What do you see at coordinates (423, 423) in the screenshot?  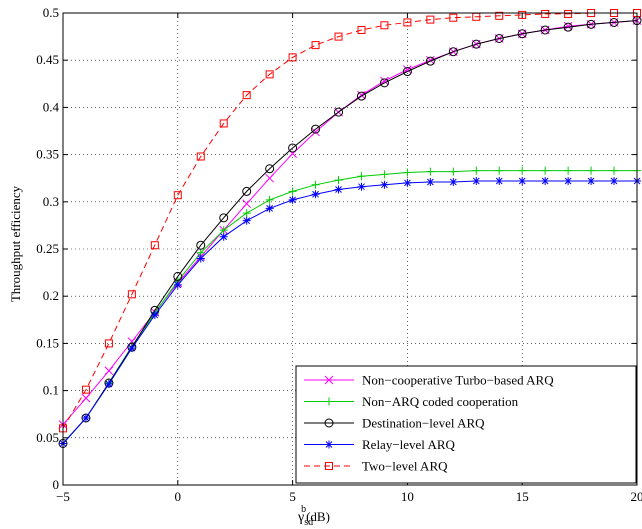 I see `legend-label: Destination−level ARQ` at bounding box center [423, 423].